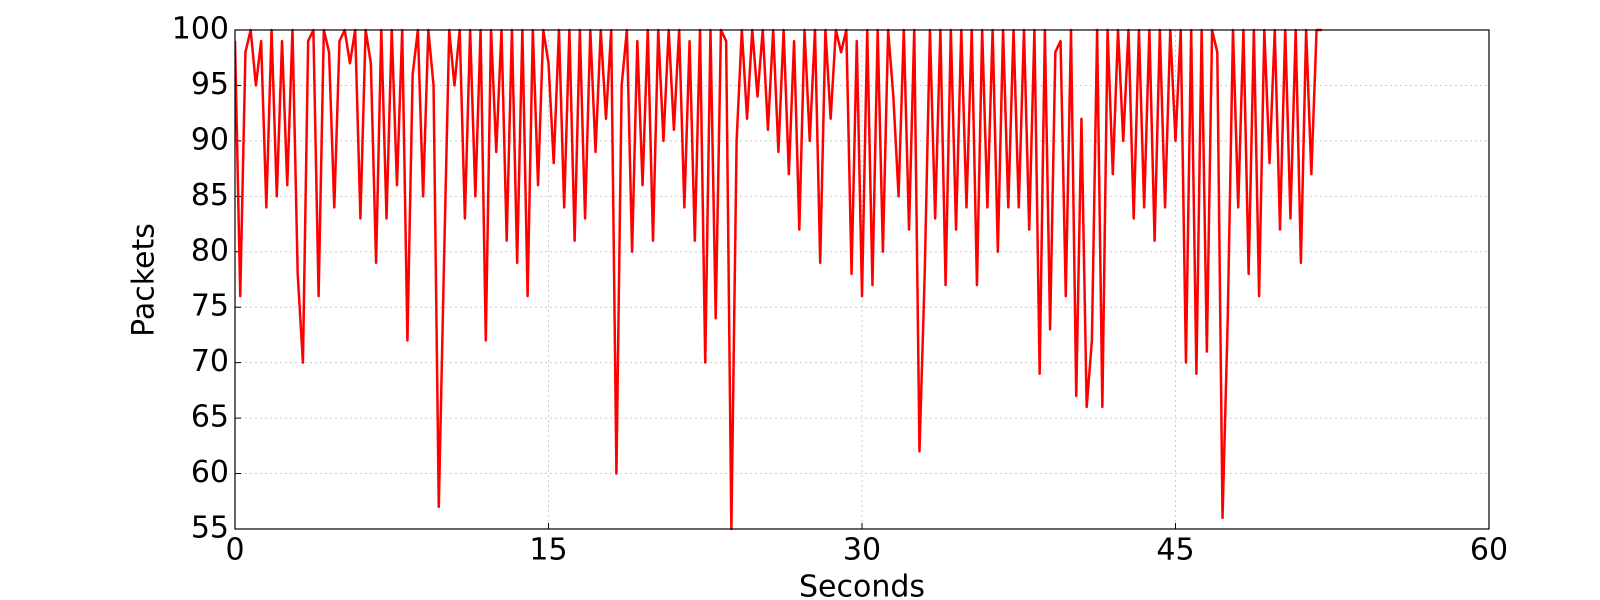 This screenshot has width=1600, height=600. Describe the element at coordinates (210, 306) in the screenshot. I see `y-tick-label: 75` at that location.